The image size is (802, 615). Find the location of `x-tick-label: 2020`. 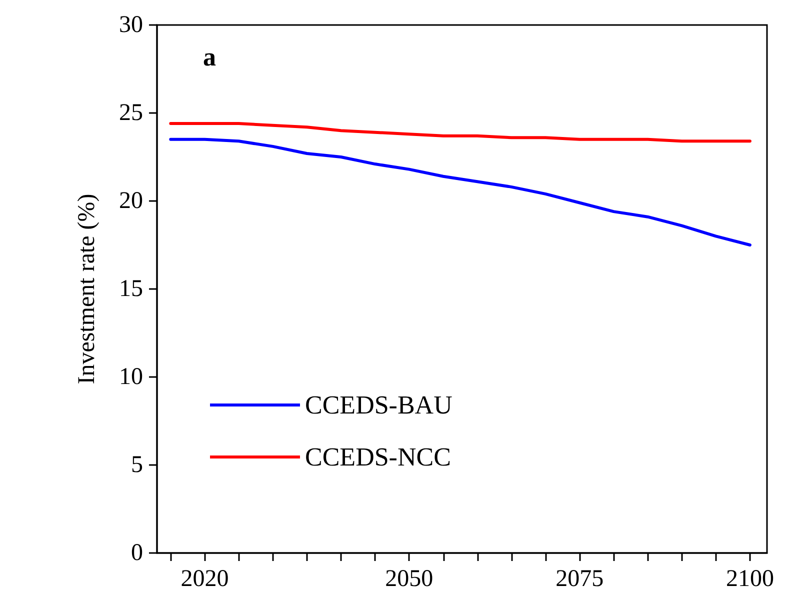

x-tick-label: 2020 is located at coordinates (204, 579).